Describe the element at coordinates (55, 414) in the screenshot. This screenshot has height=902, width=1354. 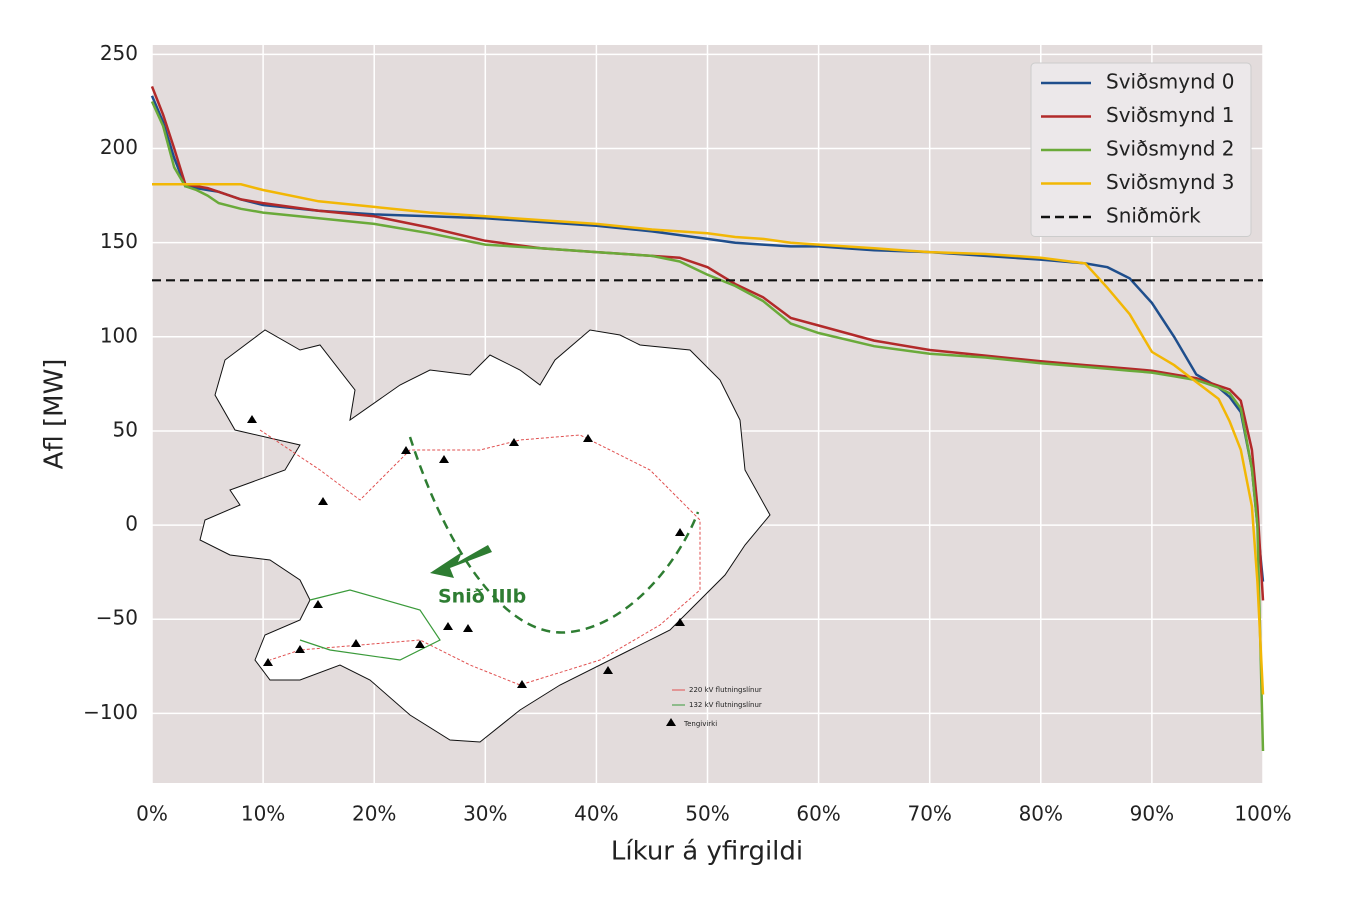
I see `y-axis-label: Afl [MW]` at that location.